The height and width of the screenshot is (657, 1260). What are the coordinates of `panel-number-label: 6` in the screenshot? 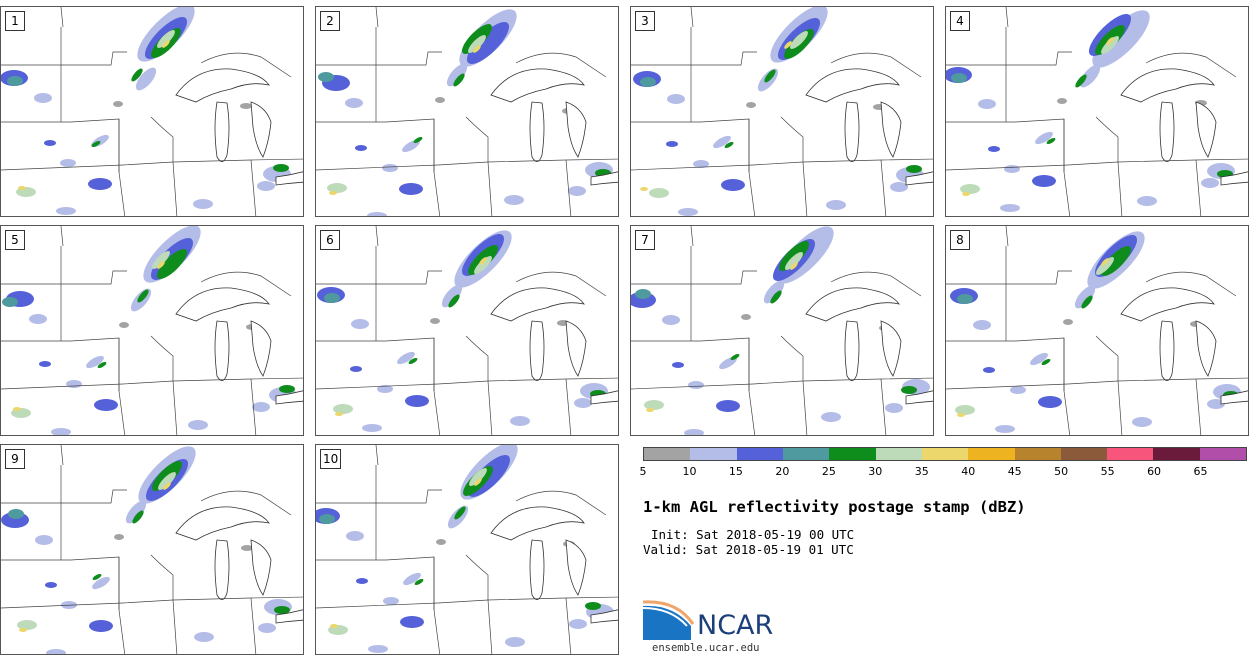 It's located at (330, 240).